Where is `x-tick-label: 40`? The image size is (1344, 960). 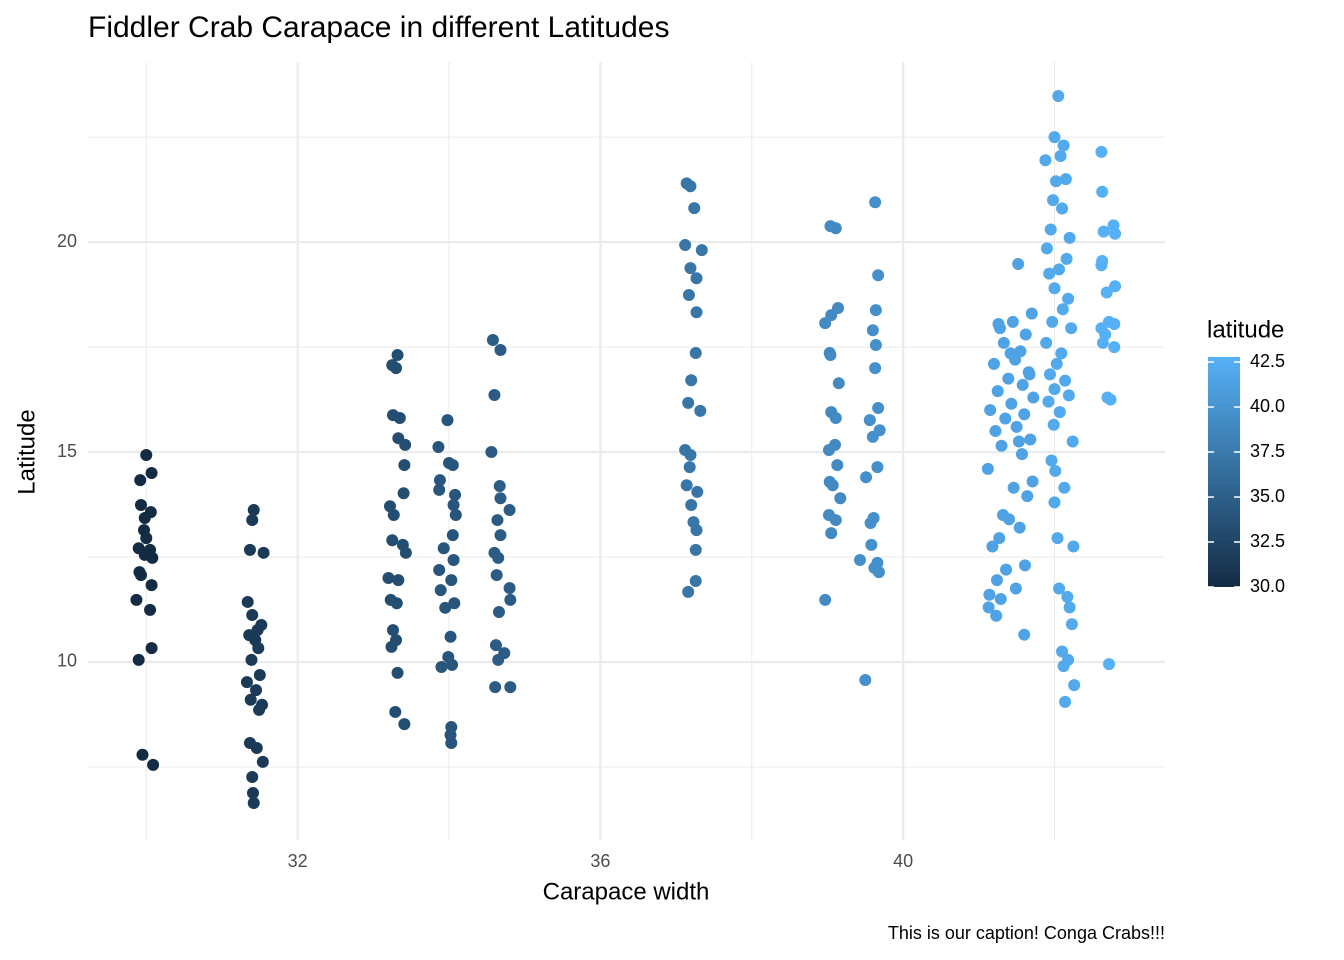 x-tick-label: 40 is located at coordinates (903, 861).